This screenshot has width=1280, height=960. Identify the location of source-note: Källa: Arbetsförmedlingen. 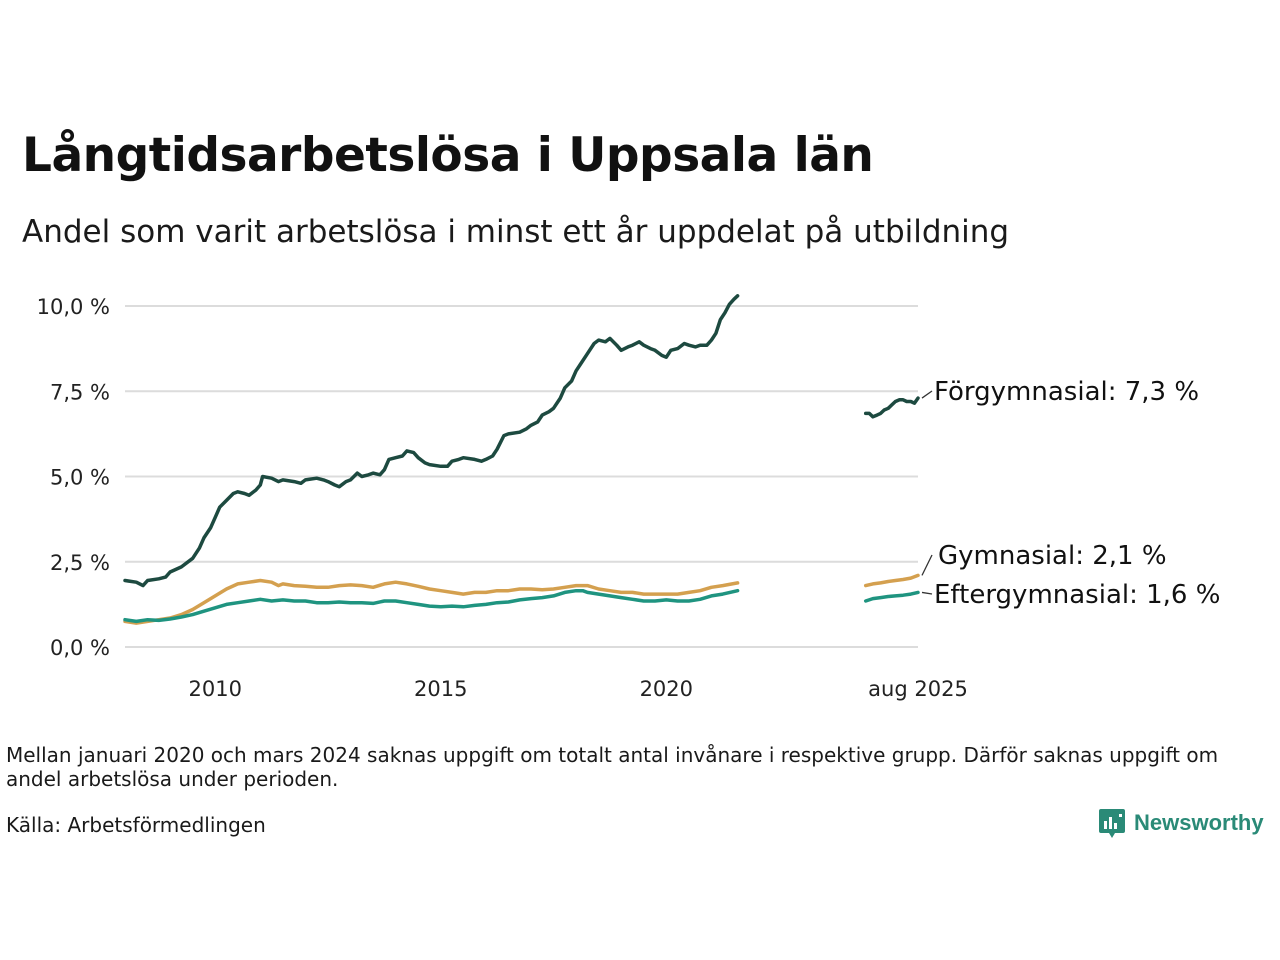
(136, 825).